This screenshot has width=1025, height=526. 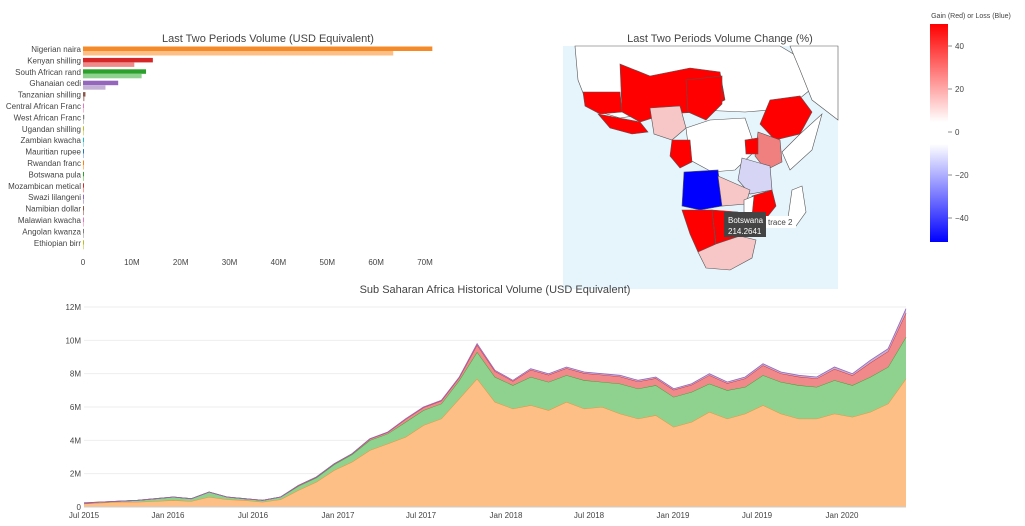 What do you see at coordinates (681, 154) in the screenshot?
I see `cameroon-region` at bounding box center [681, 154].